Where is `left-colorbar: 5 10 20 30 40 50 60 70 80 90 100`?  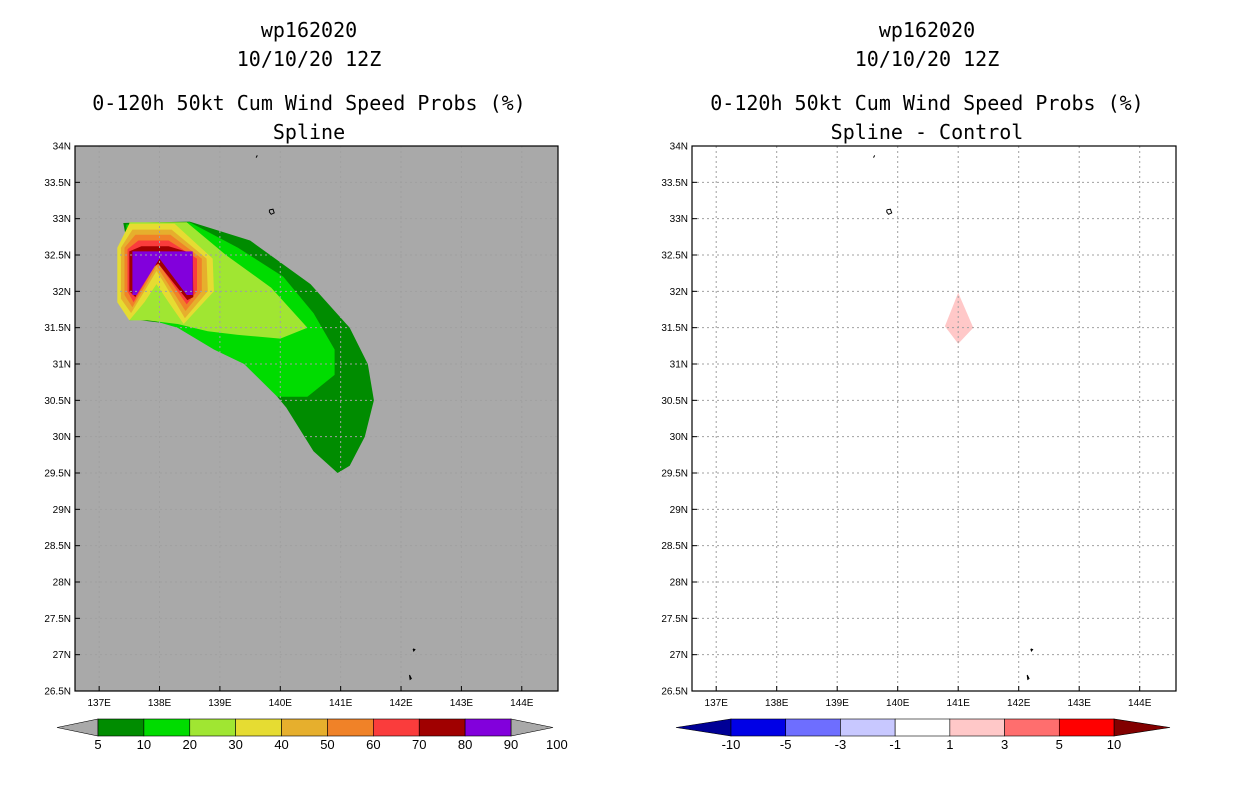
left-colorbar: 5 10 20 30 40 50 60 70 80 90 100 is located at coordinates (312, 735).